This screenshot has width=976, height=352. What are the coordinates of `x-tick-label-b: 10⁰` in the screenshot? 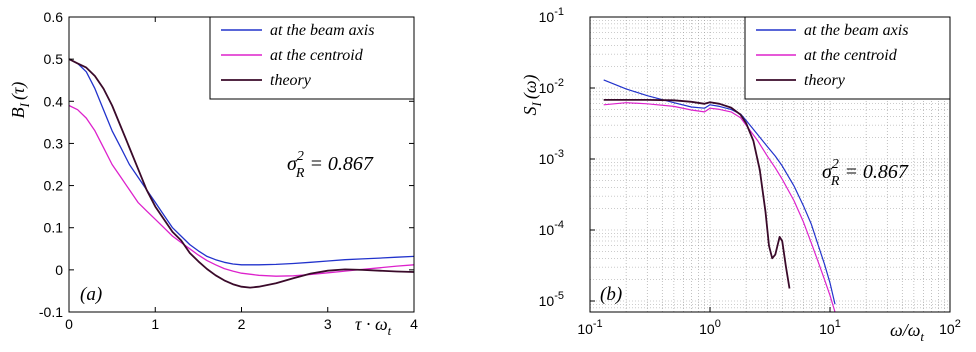 It's located at (710, 327).